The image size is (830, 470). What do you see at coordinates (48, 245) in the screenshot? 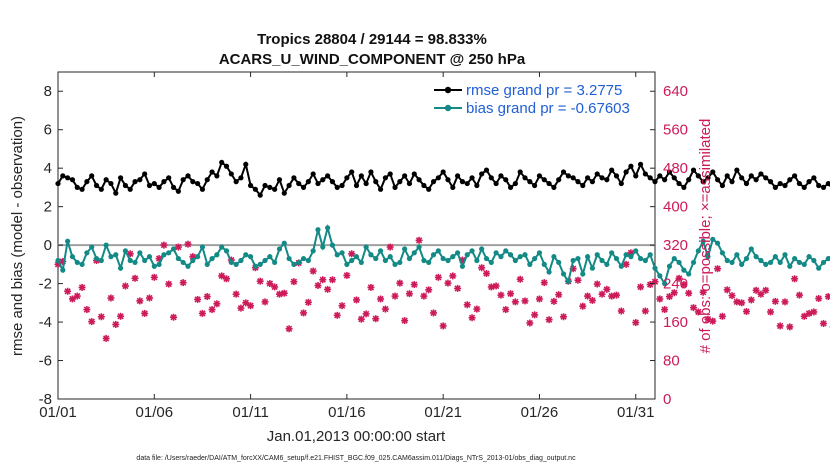
I see `y-tick-label: 0` at bounding box center [48, 245].